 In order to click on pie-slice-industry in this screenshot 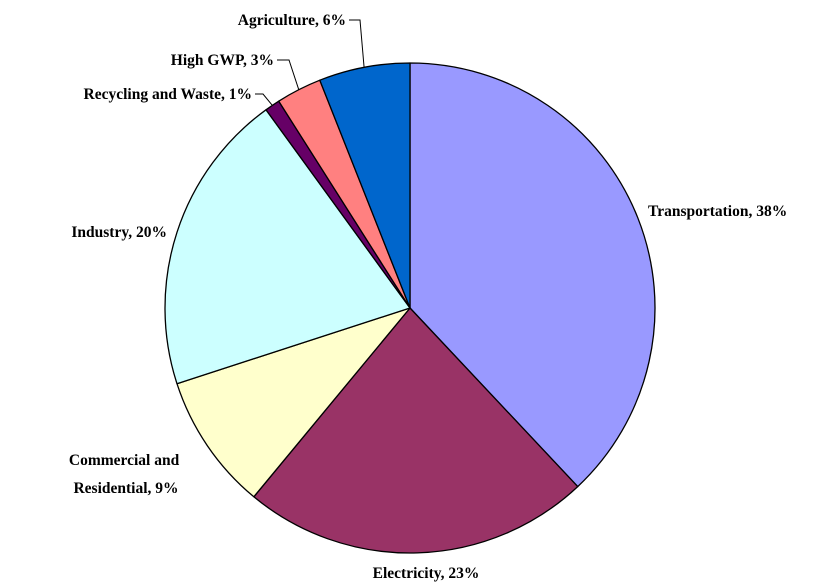, I will do `click(287, 247)`.